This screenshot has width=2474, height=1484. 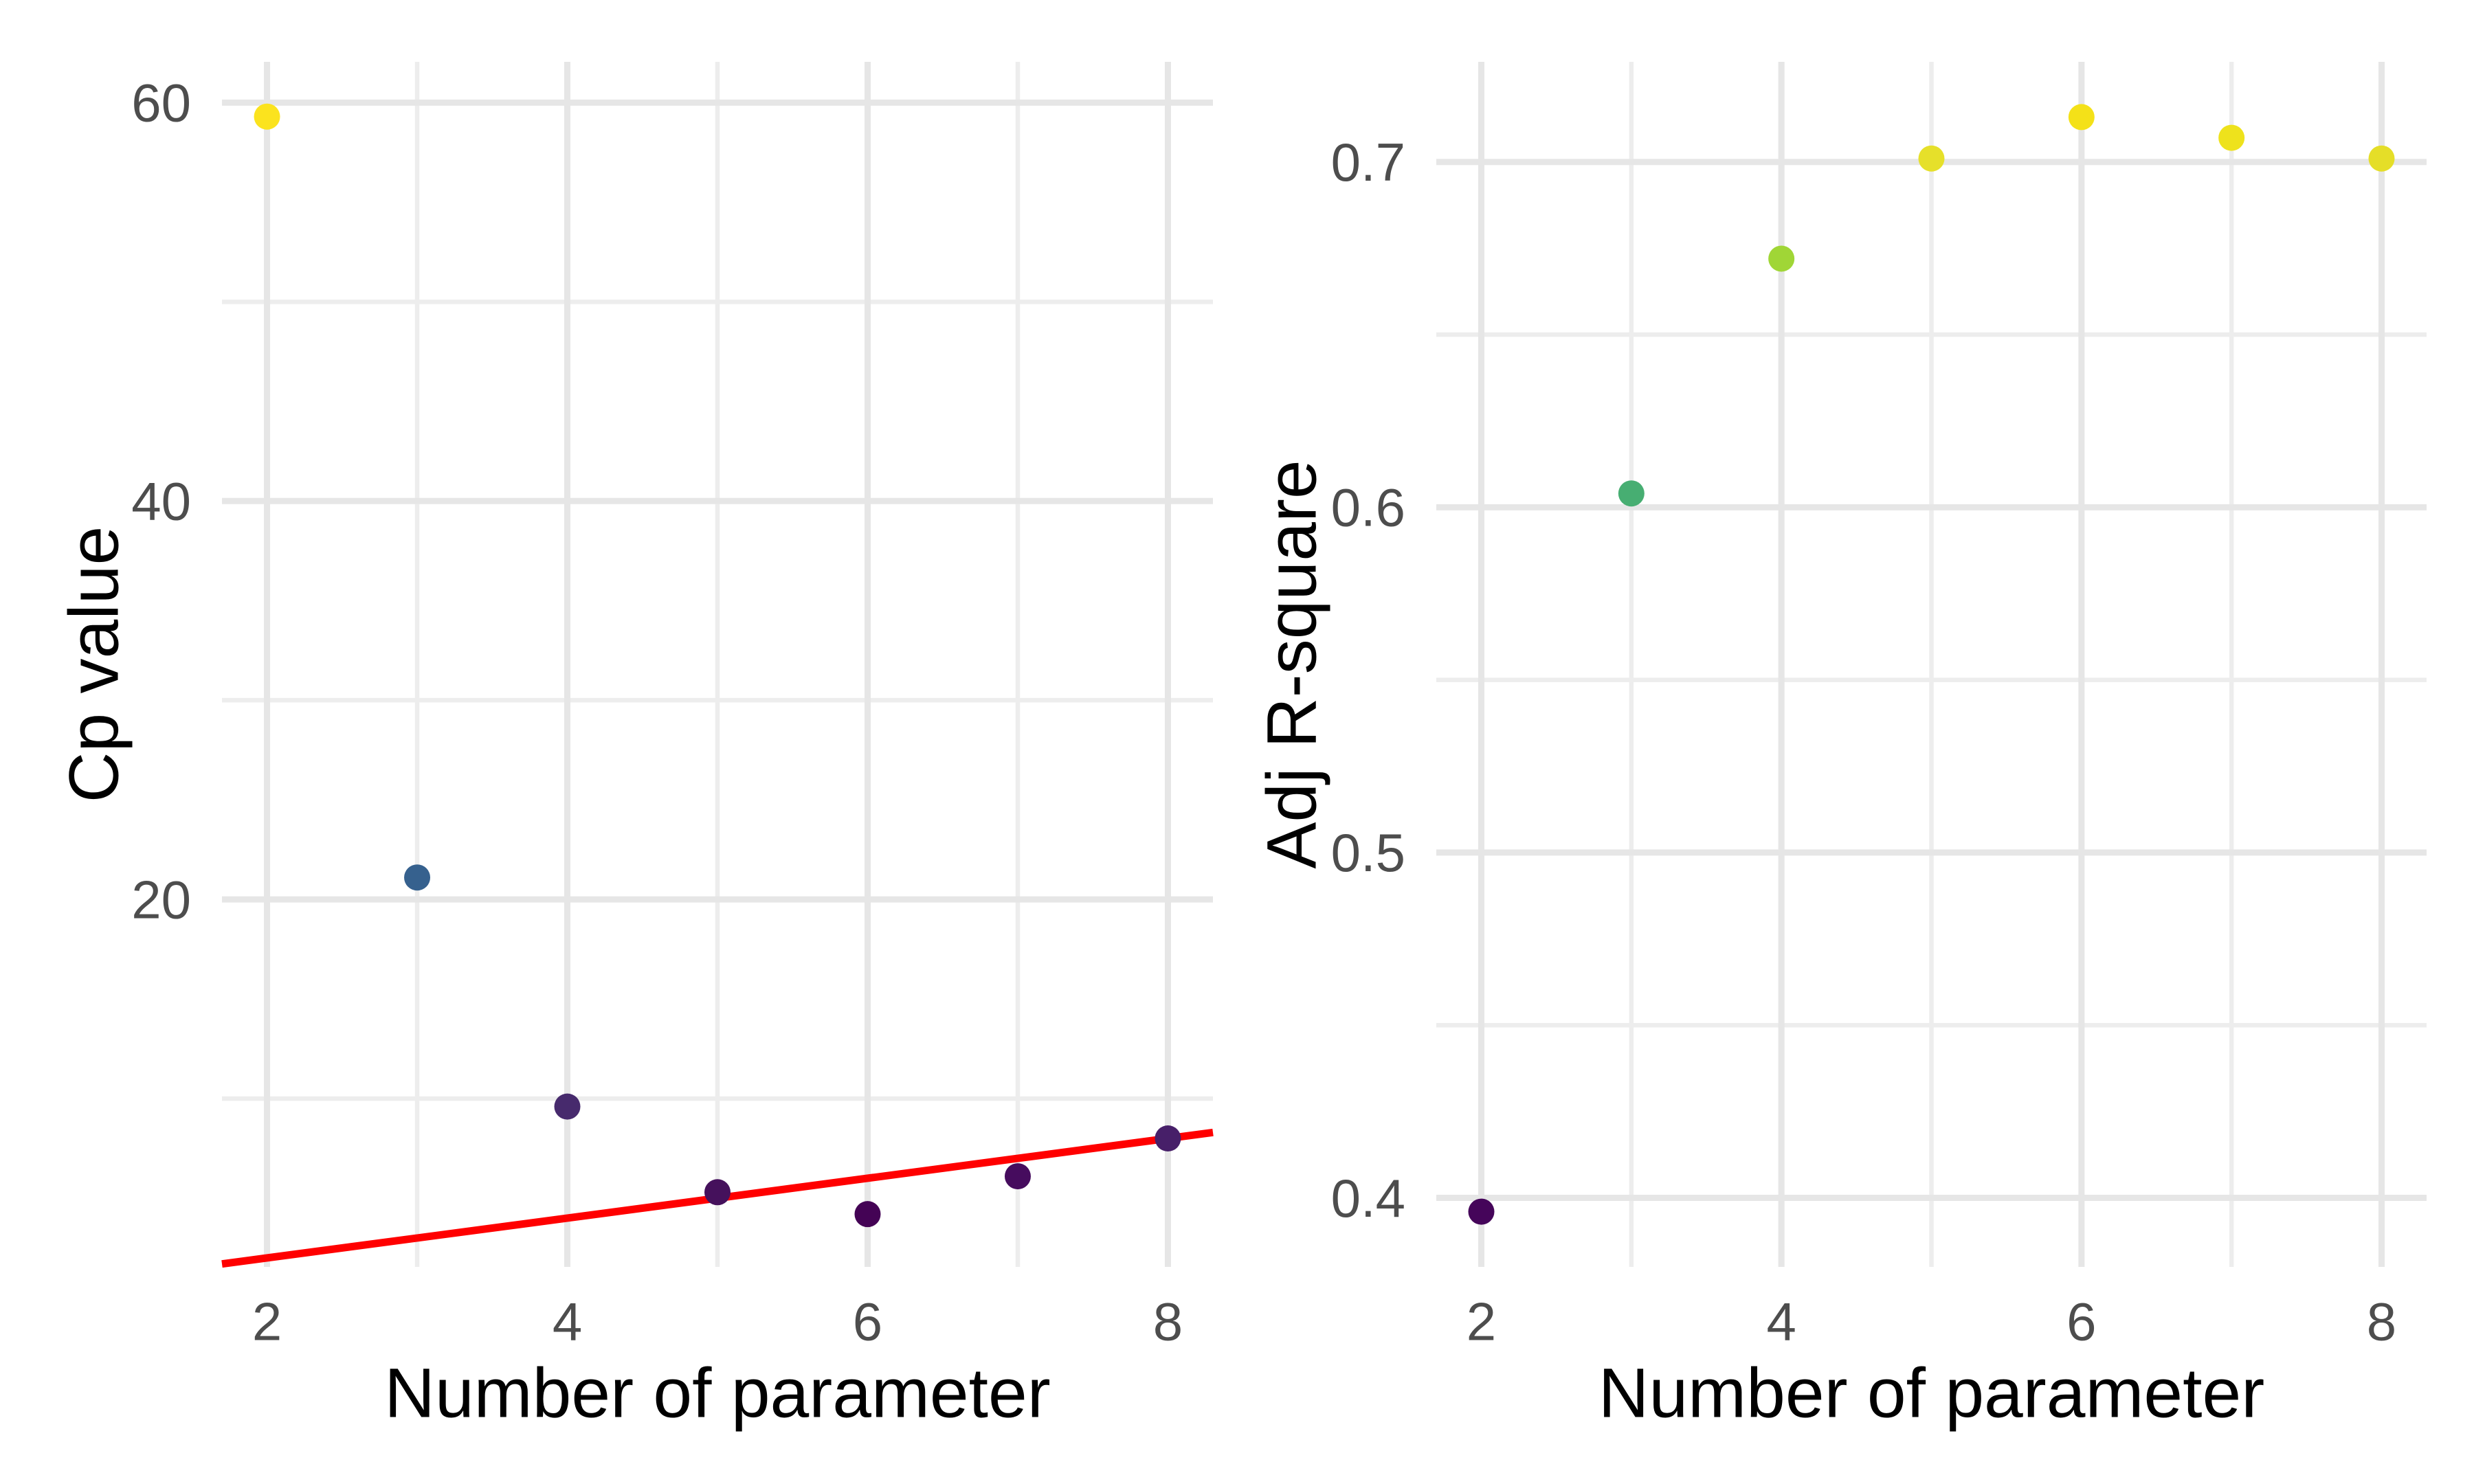 What do you see at coordinates (94, 664) in the screenshot?
I see `y-axis-title: Cp value` at bounding box center [94, 664].